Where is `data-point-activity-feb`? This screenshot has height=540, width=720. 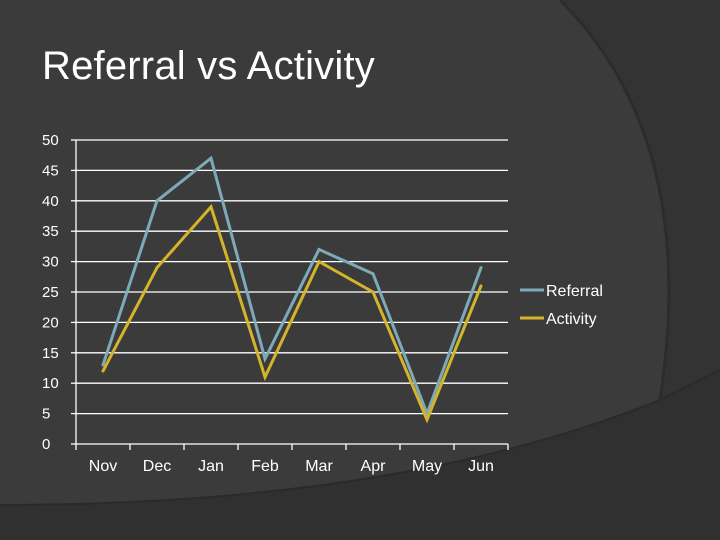
data-point-activity-feb is located at coordinates (265, 377).